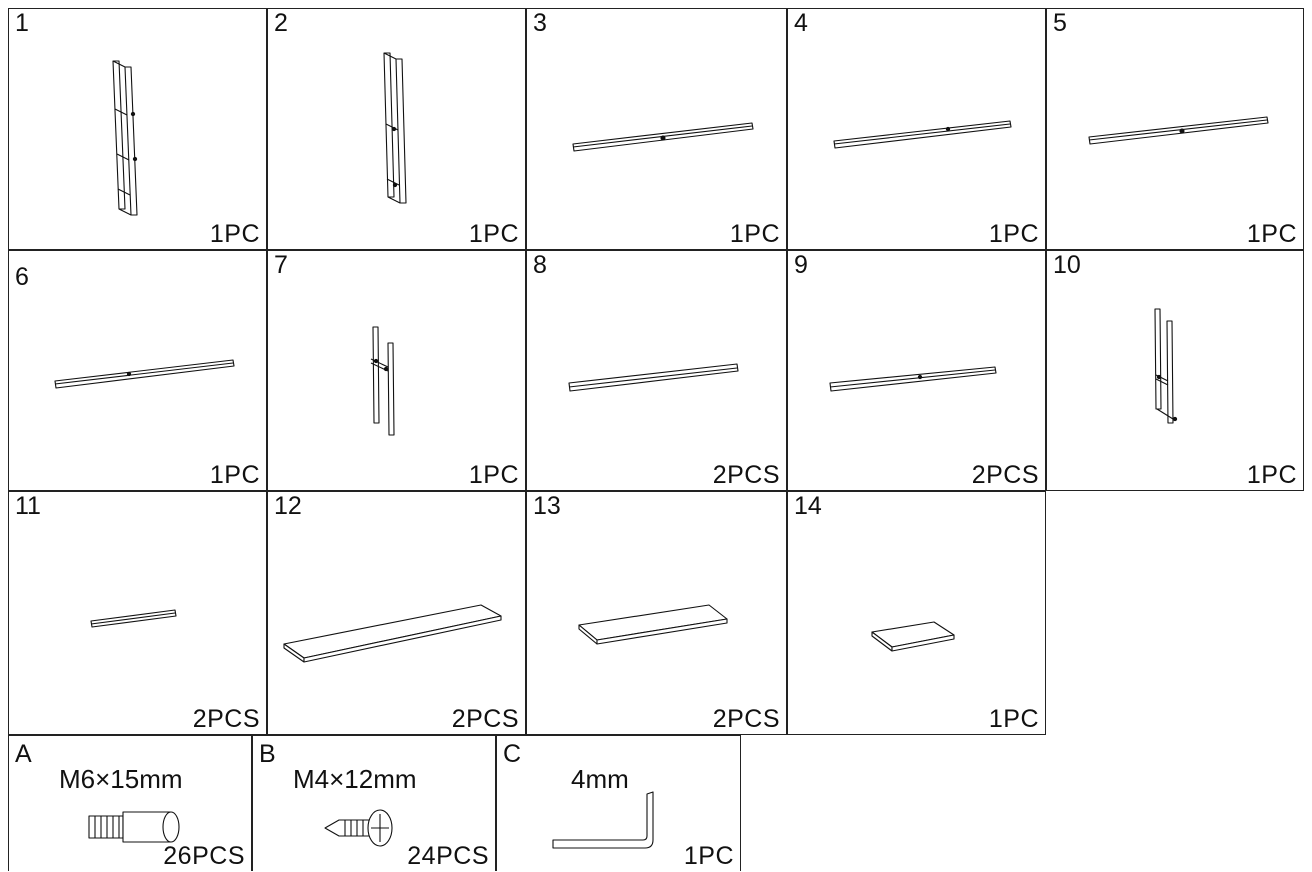 The height and width of the screenshot is (872, 1312). I want to click on part-card-8: 8 2PCS, so click(656, 370).